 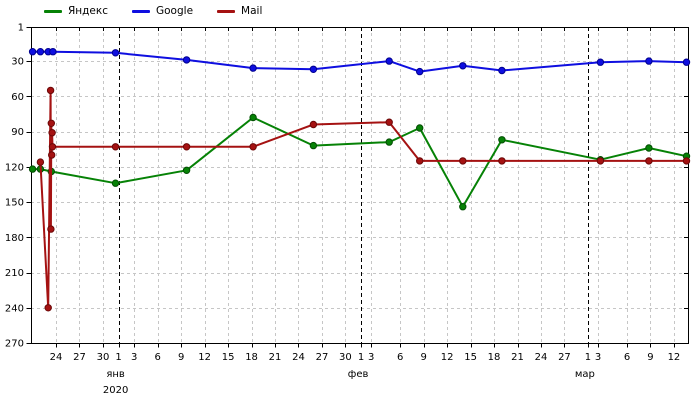 I want to click on y-axis-tick-label: 150, so click(x=14, y=203).